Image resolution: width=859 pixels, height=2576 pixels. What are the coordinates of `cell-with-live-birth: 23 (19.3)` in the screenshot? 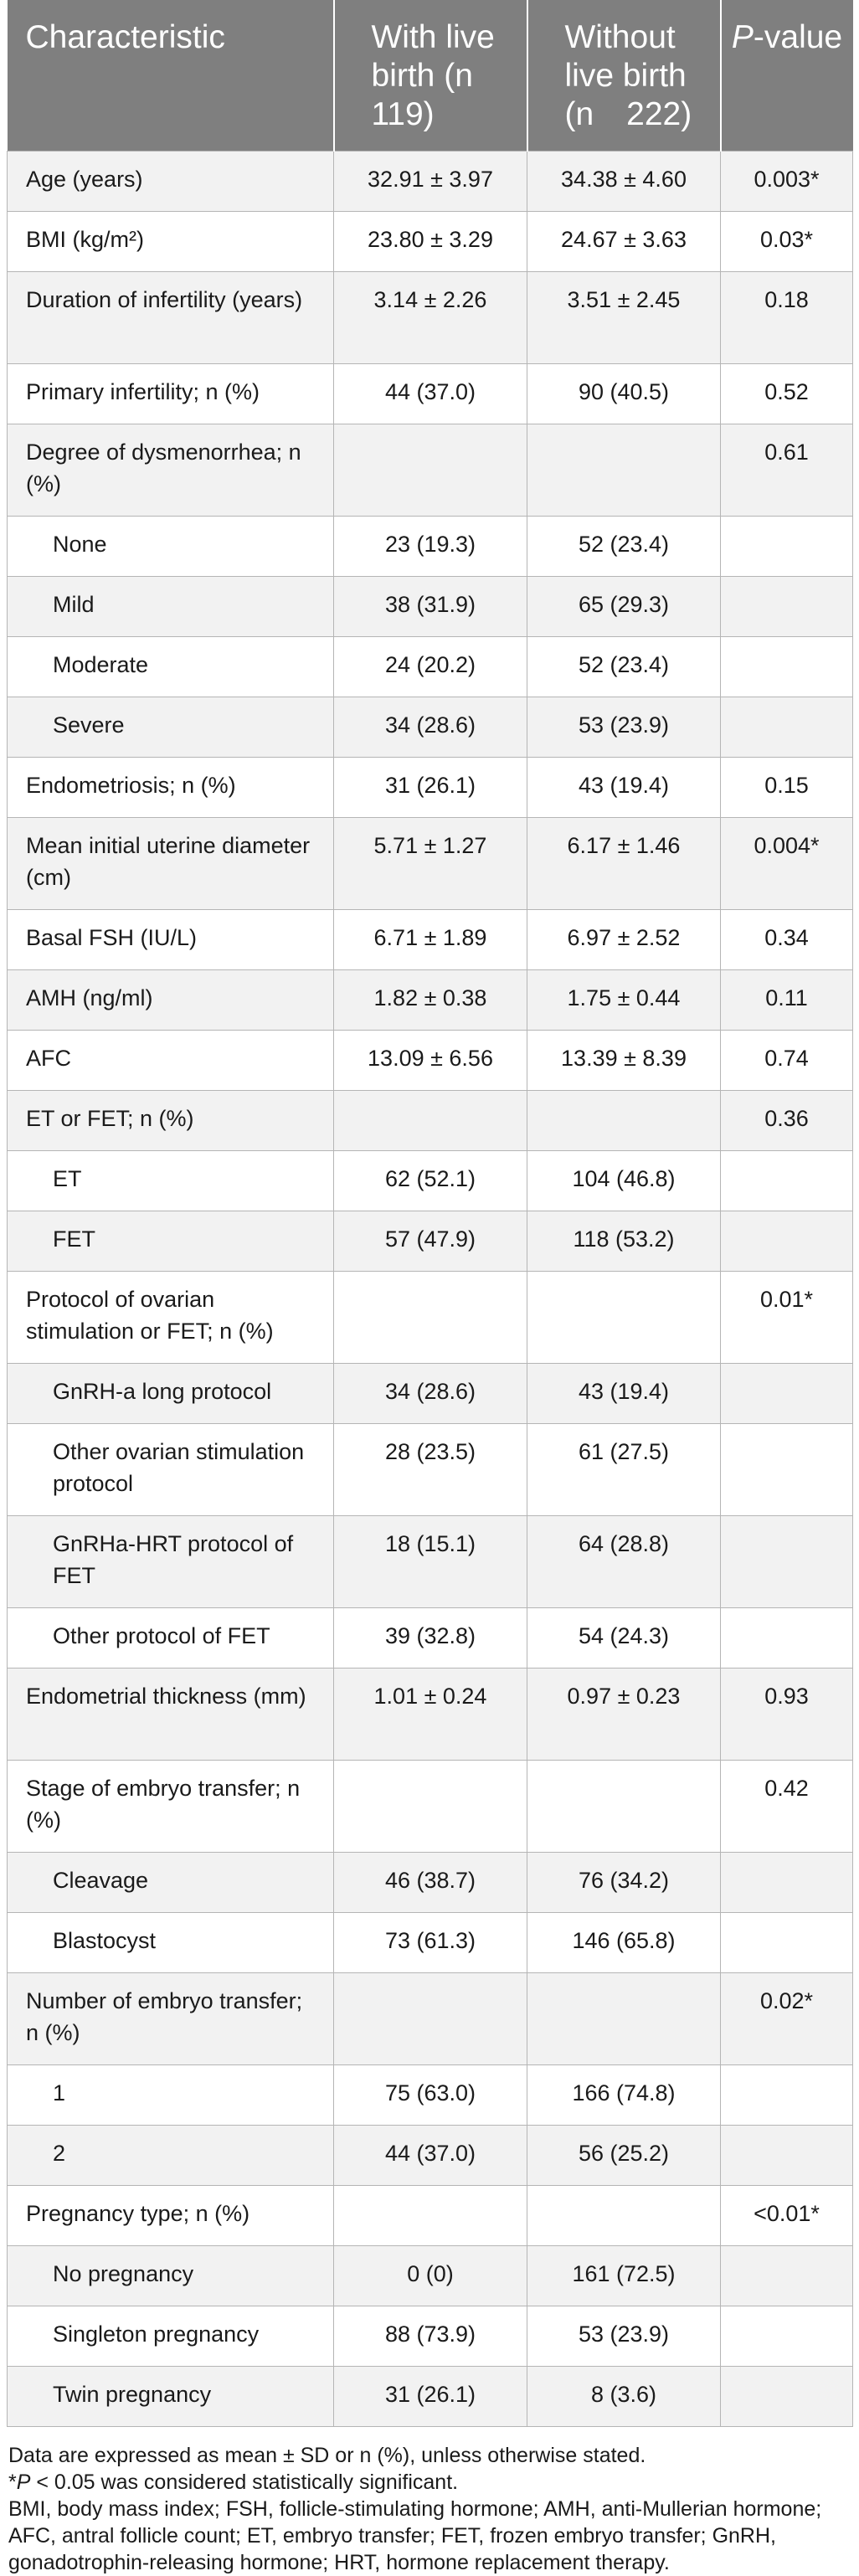 It's located at (430, 547).